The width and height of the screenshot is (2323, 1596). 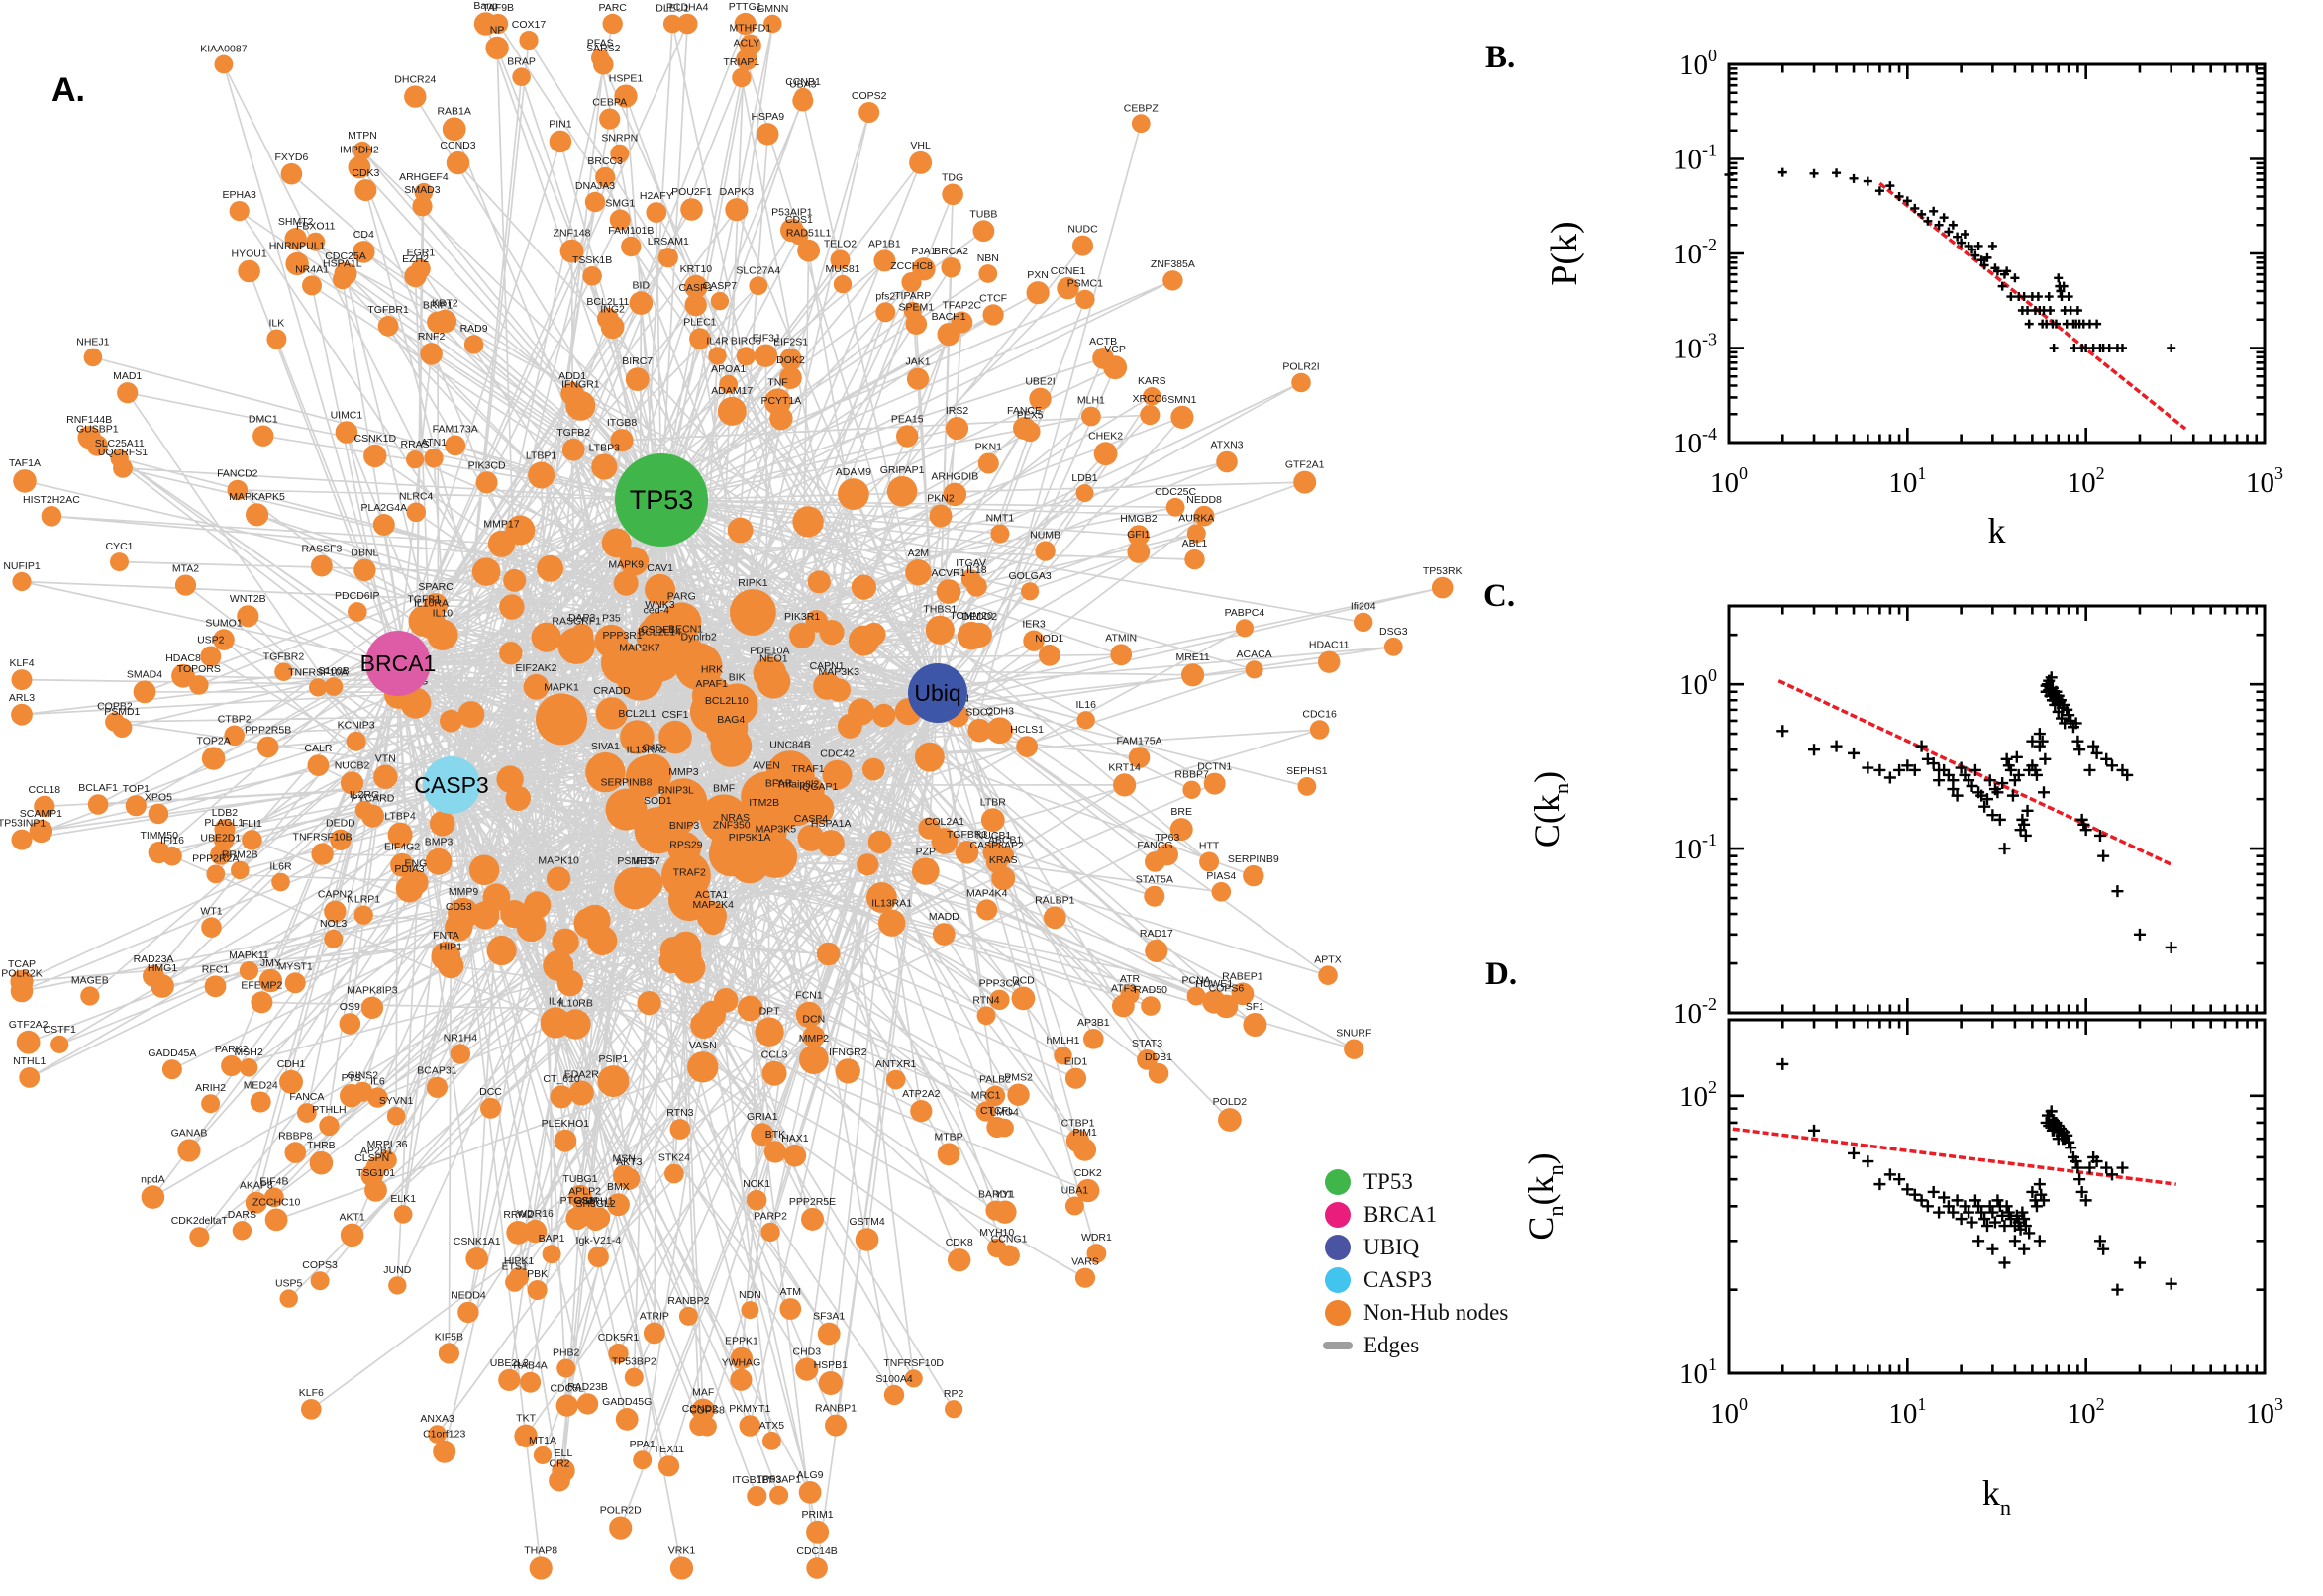 What do you see at coordinates (280, 867) in the screenshot?
I see `network-node-label: IL6R` at bounding box center [280, 867].